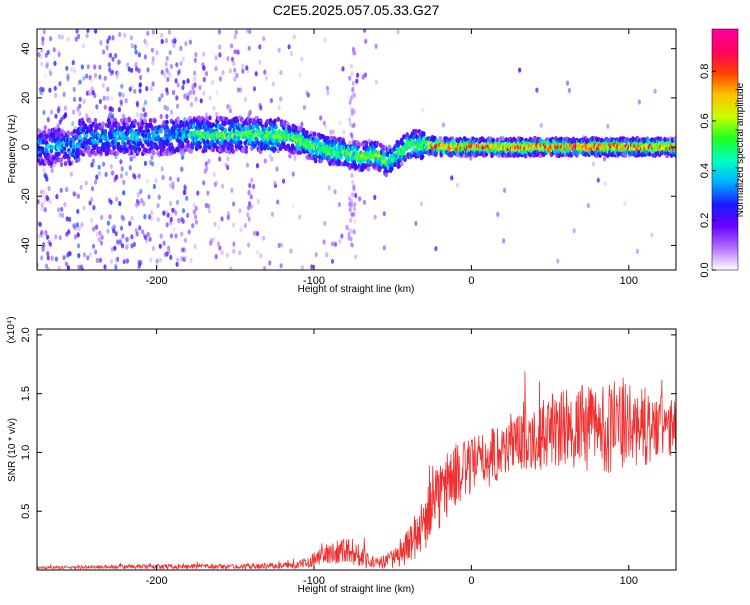 This screenshot has width=750, height=605. What do you see at coordinates (629, 281) in the screenshot?
I see `x-tick-label: 100` at bounding box center [629, 281].